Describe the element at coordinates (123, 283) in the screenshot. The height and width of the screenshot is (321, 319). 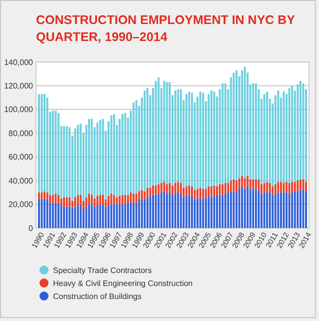
I see `legend-label: Heavy & Civil Engineering Construction` at that location.